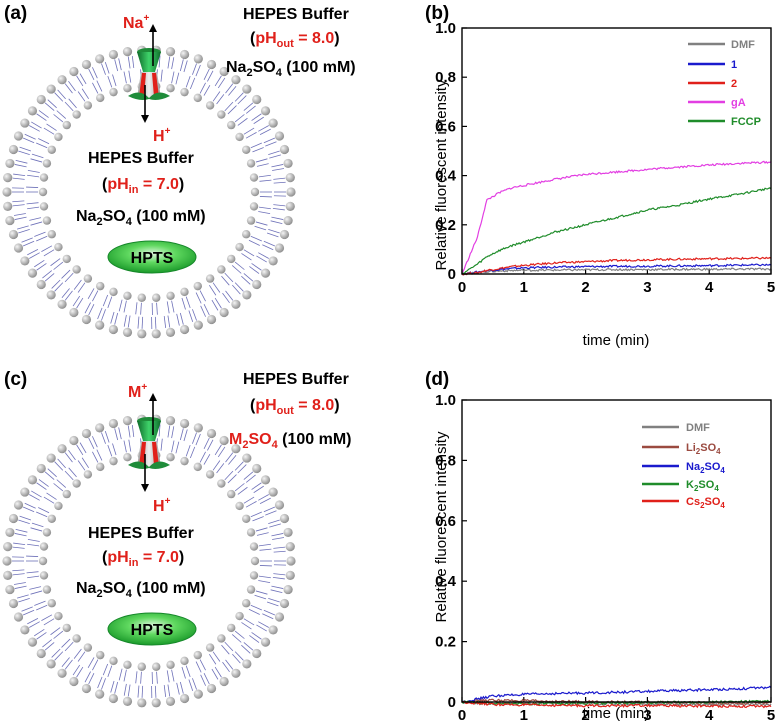  What do you see at coordinates (585, 287) in the screenshot?
I see `chart-b-xtick-label: 2` at bounding box center [585, 287].